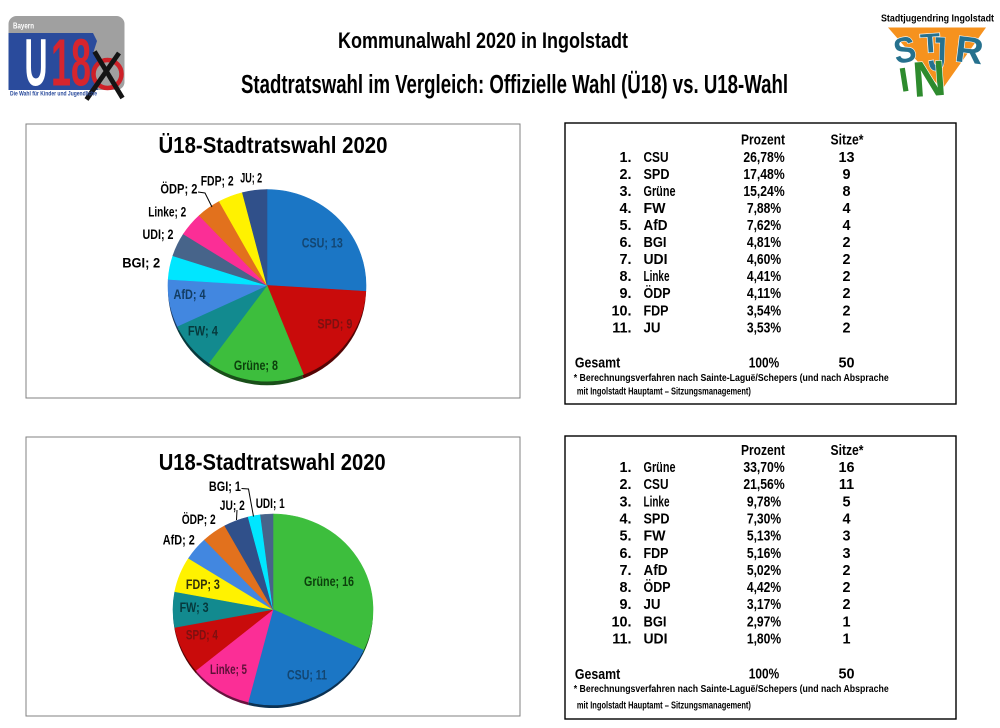  What do you see at coordinates (846, 502) in the screenshot?
I see `svg-text: 5` at bounding box center [846, 502].